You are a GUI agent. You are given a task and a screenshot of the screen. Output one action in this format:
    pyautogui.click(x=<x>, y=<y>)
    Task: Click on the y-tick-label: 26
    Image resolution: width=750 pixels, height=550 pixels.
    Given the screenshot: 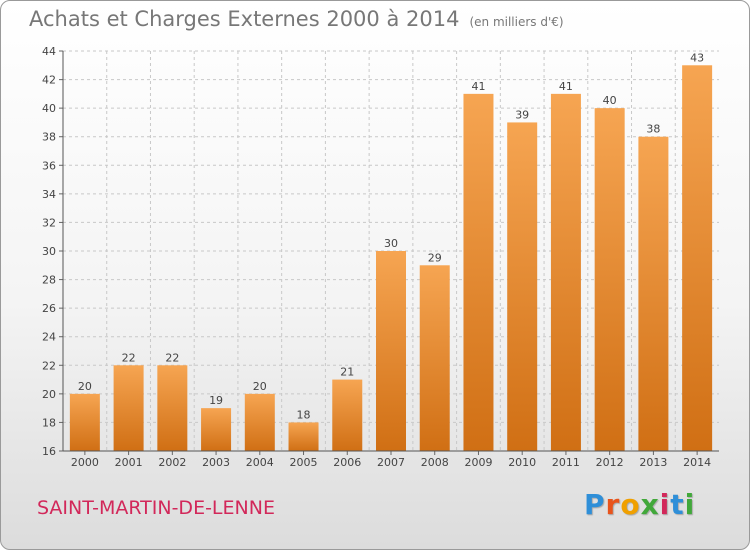 What is the action you would take?
    pyautogui.click(x=49, y=308)
    